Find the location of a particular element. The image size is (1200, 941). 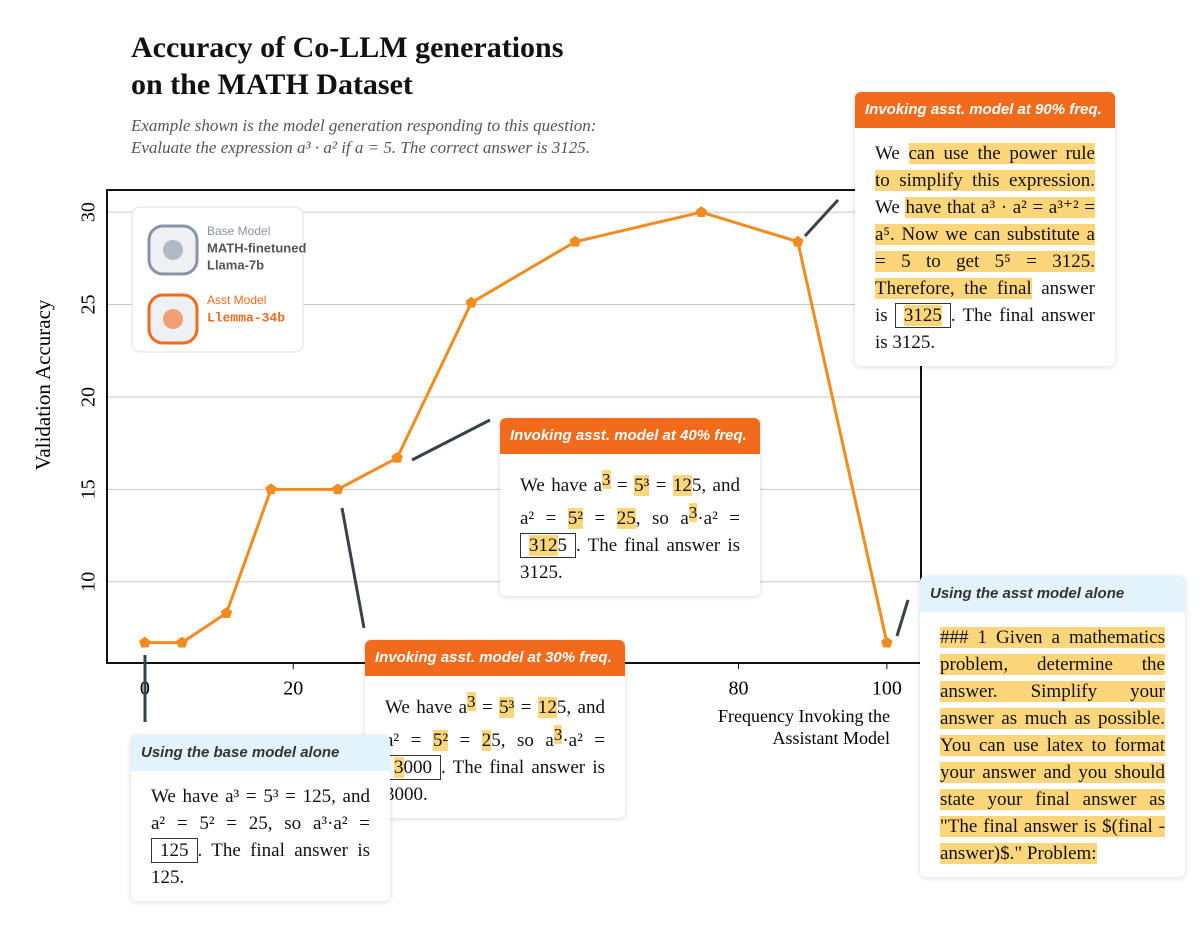

boxed-answer: 125 is located at coordinates (174, 850).